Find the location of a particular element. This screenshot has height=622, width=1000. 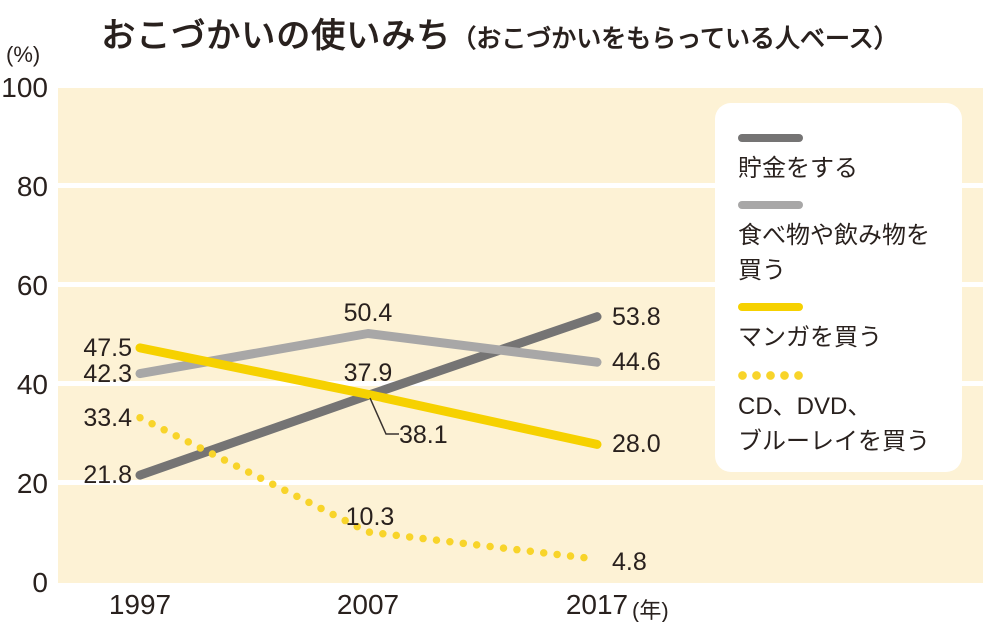

y-tick-40: 40 is located at coordinates (32, 384).